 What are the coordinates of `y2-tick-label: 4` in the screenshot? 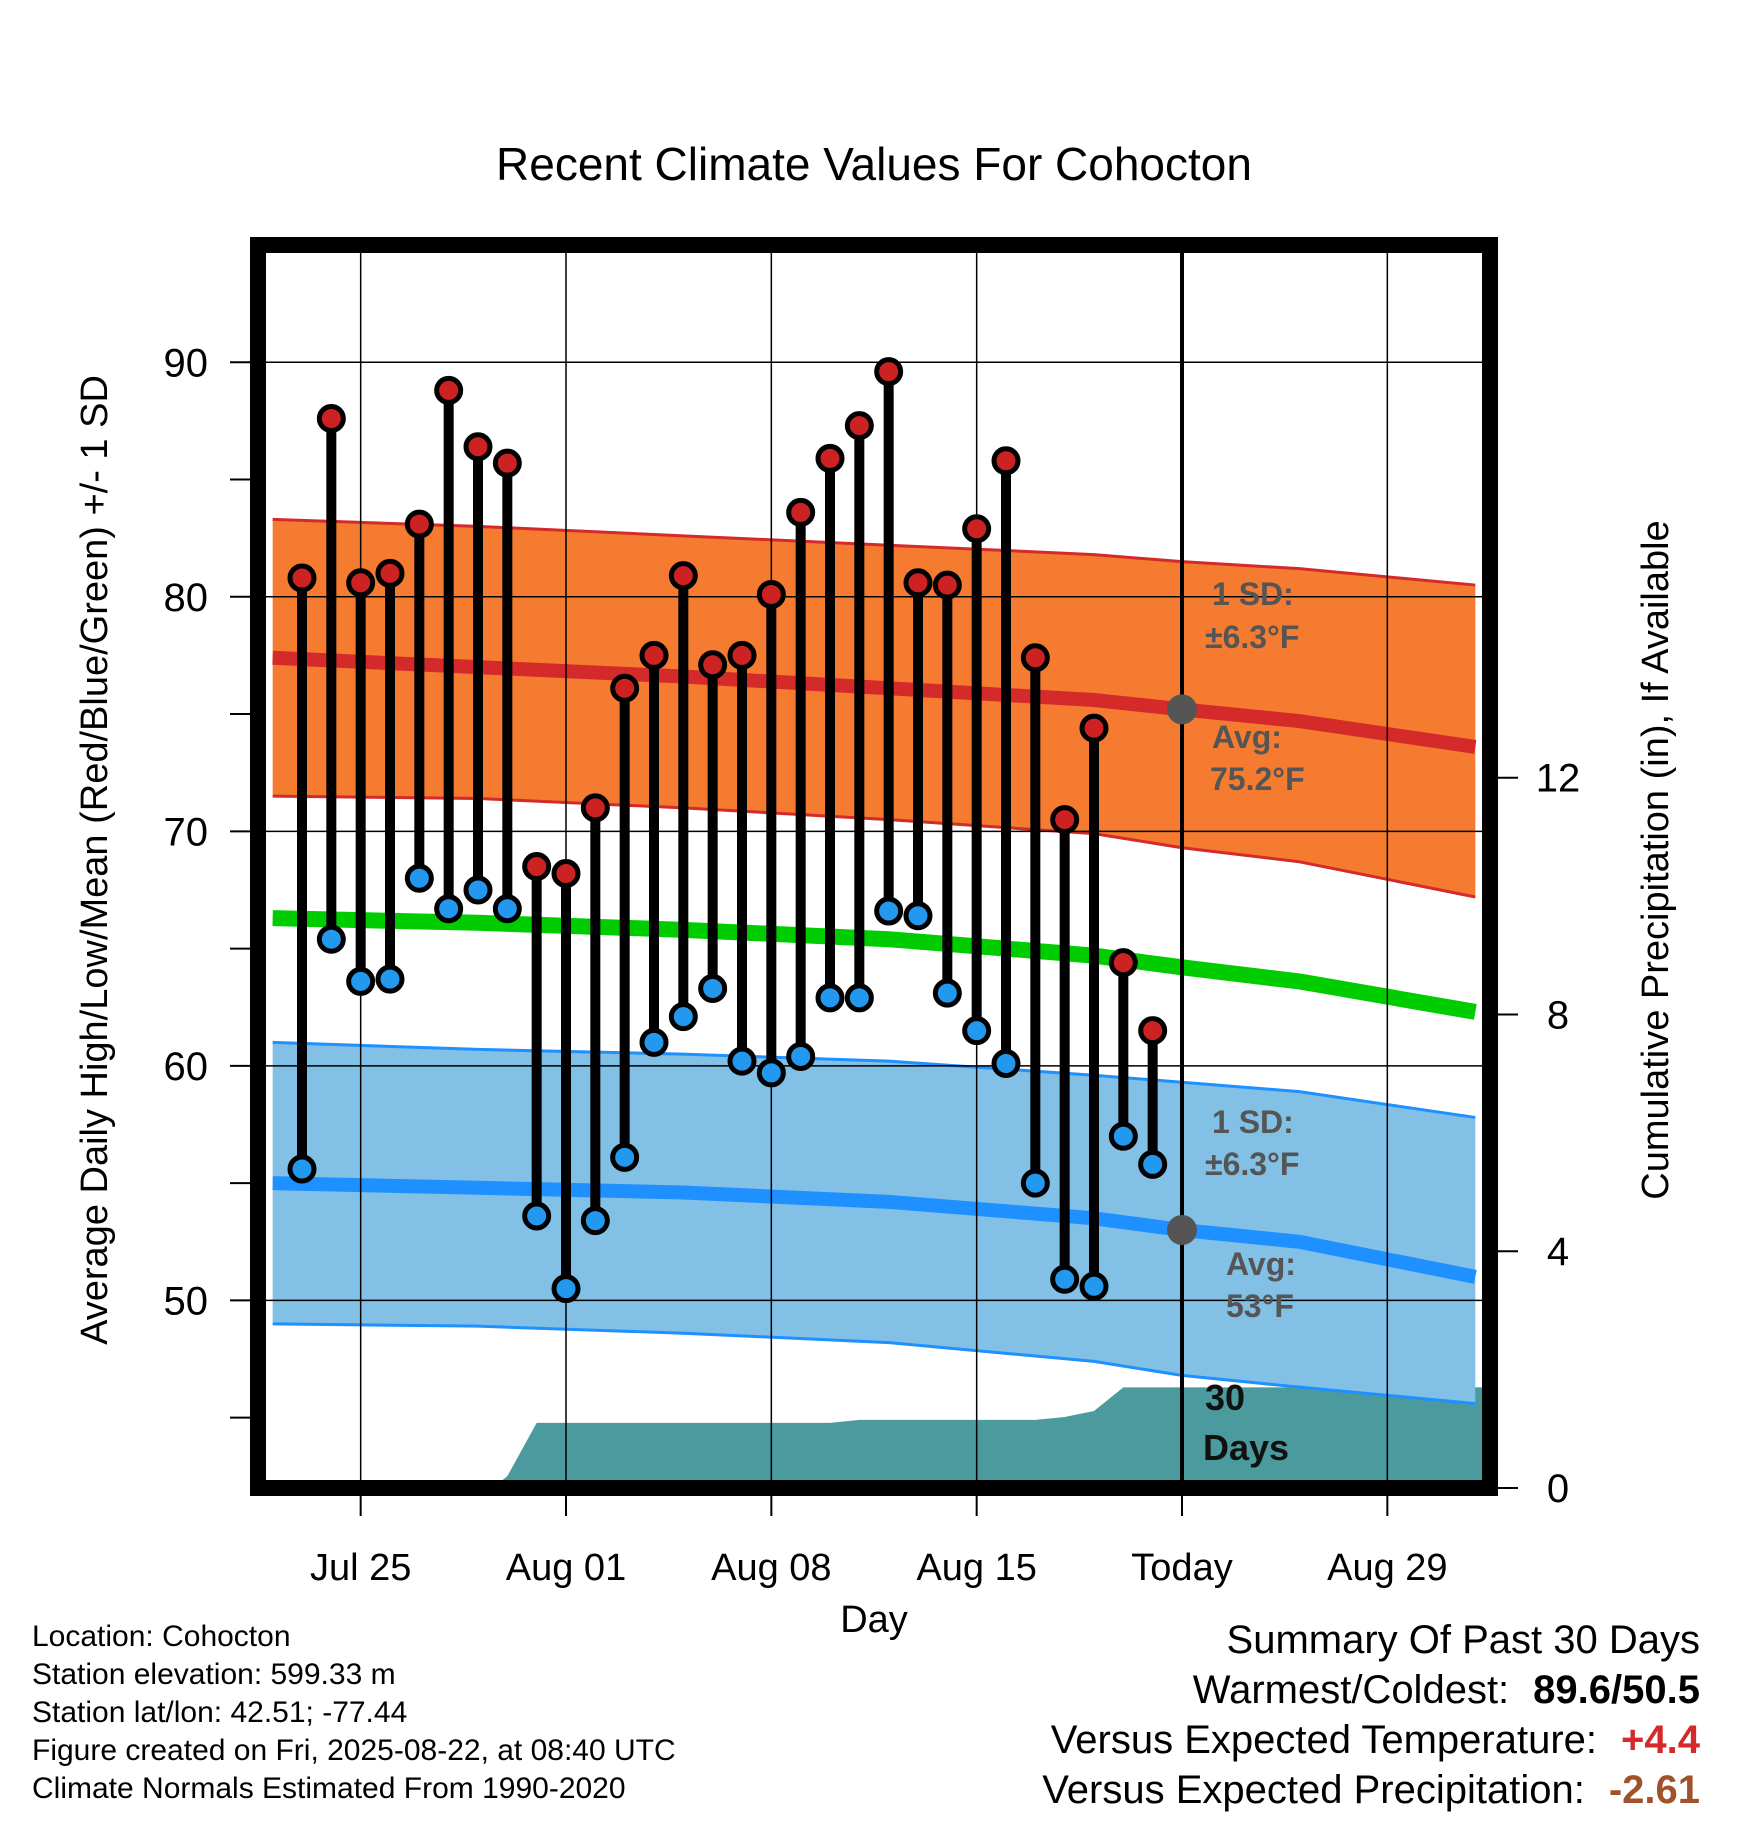 It's located at (1558, 1252).